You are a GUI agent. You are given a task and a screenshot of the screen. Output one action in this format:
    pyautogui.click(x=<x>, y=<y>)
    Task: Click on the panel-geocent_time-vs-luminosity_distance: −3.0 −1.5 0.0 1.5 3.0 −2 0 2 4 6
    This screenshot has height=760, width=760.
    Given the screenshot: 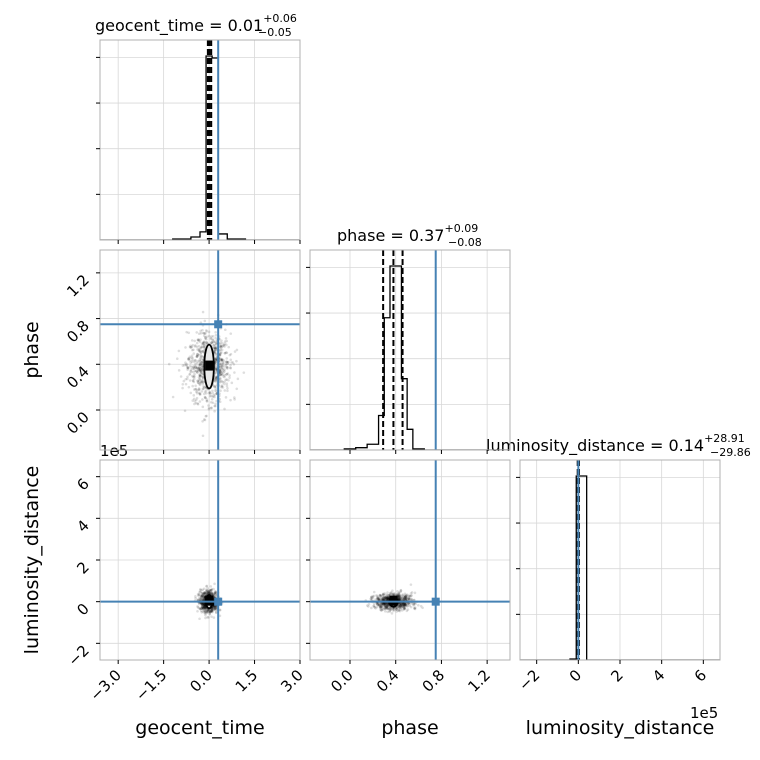 What is the action you would take?
    pyautogui.click(x=185, y=582)
    